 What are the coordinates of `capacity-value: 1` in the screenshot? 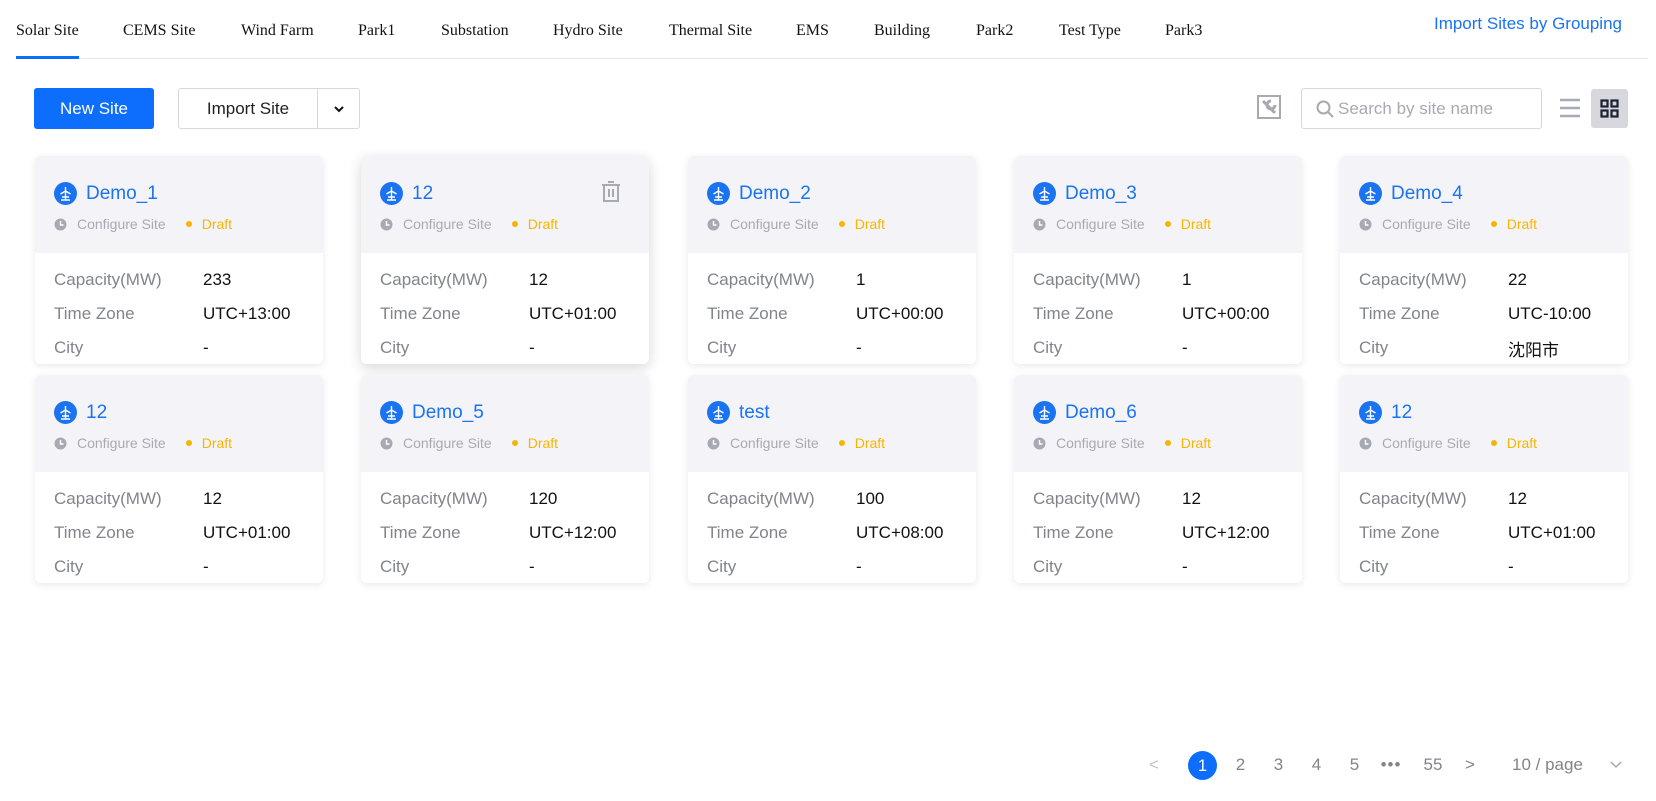 It's located at (1187, 279).